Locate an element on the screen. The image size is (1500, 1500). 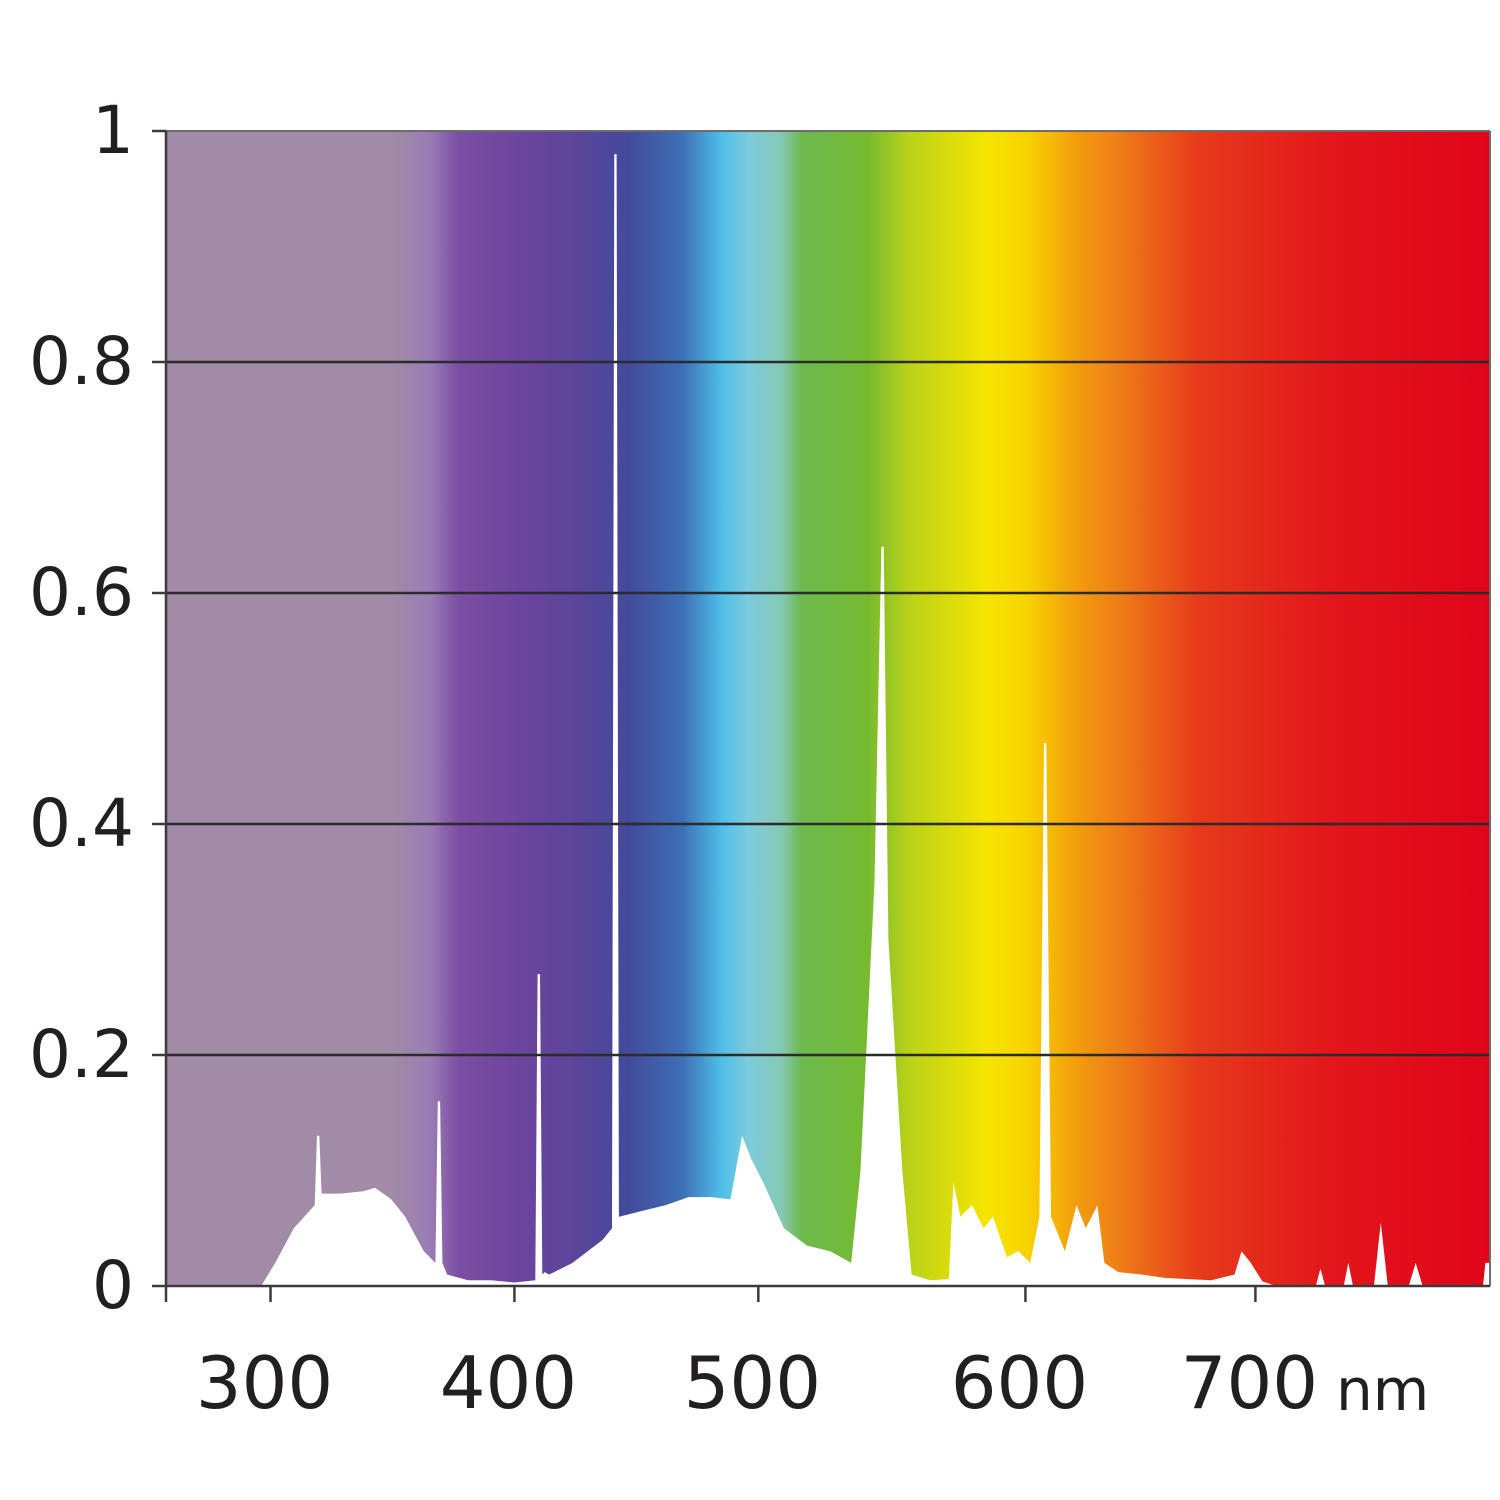
x-tick-label: 600 is located at coordinates (1019, 1383).